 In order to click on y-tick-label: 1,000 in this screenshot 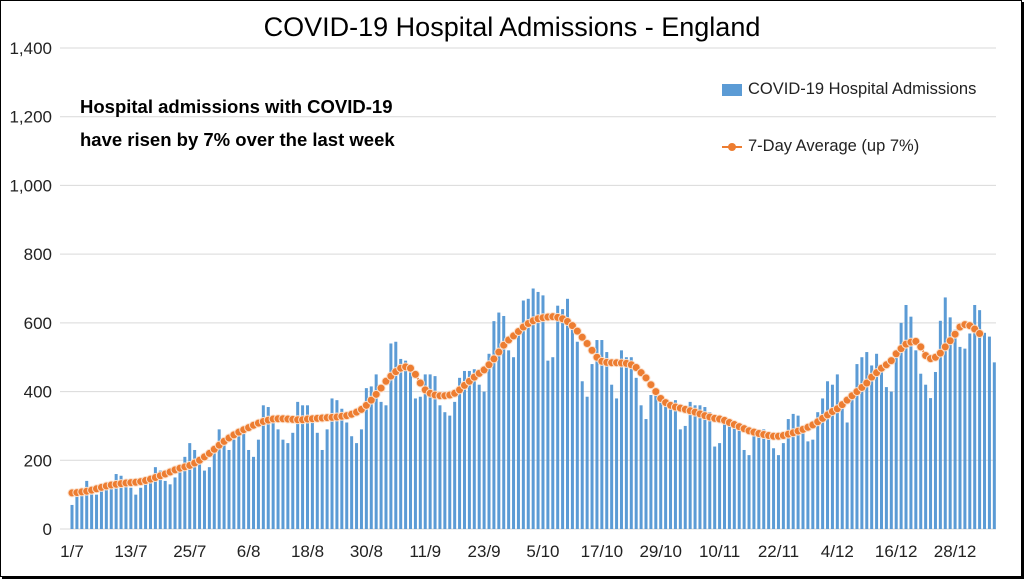, I will do `click(30, 185)`.